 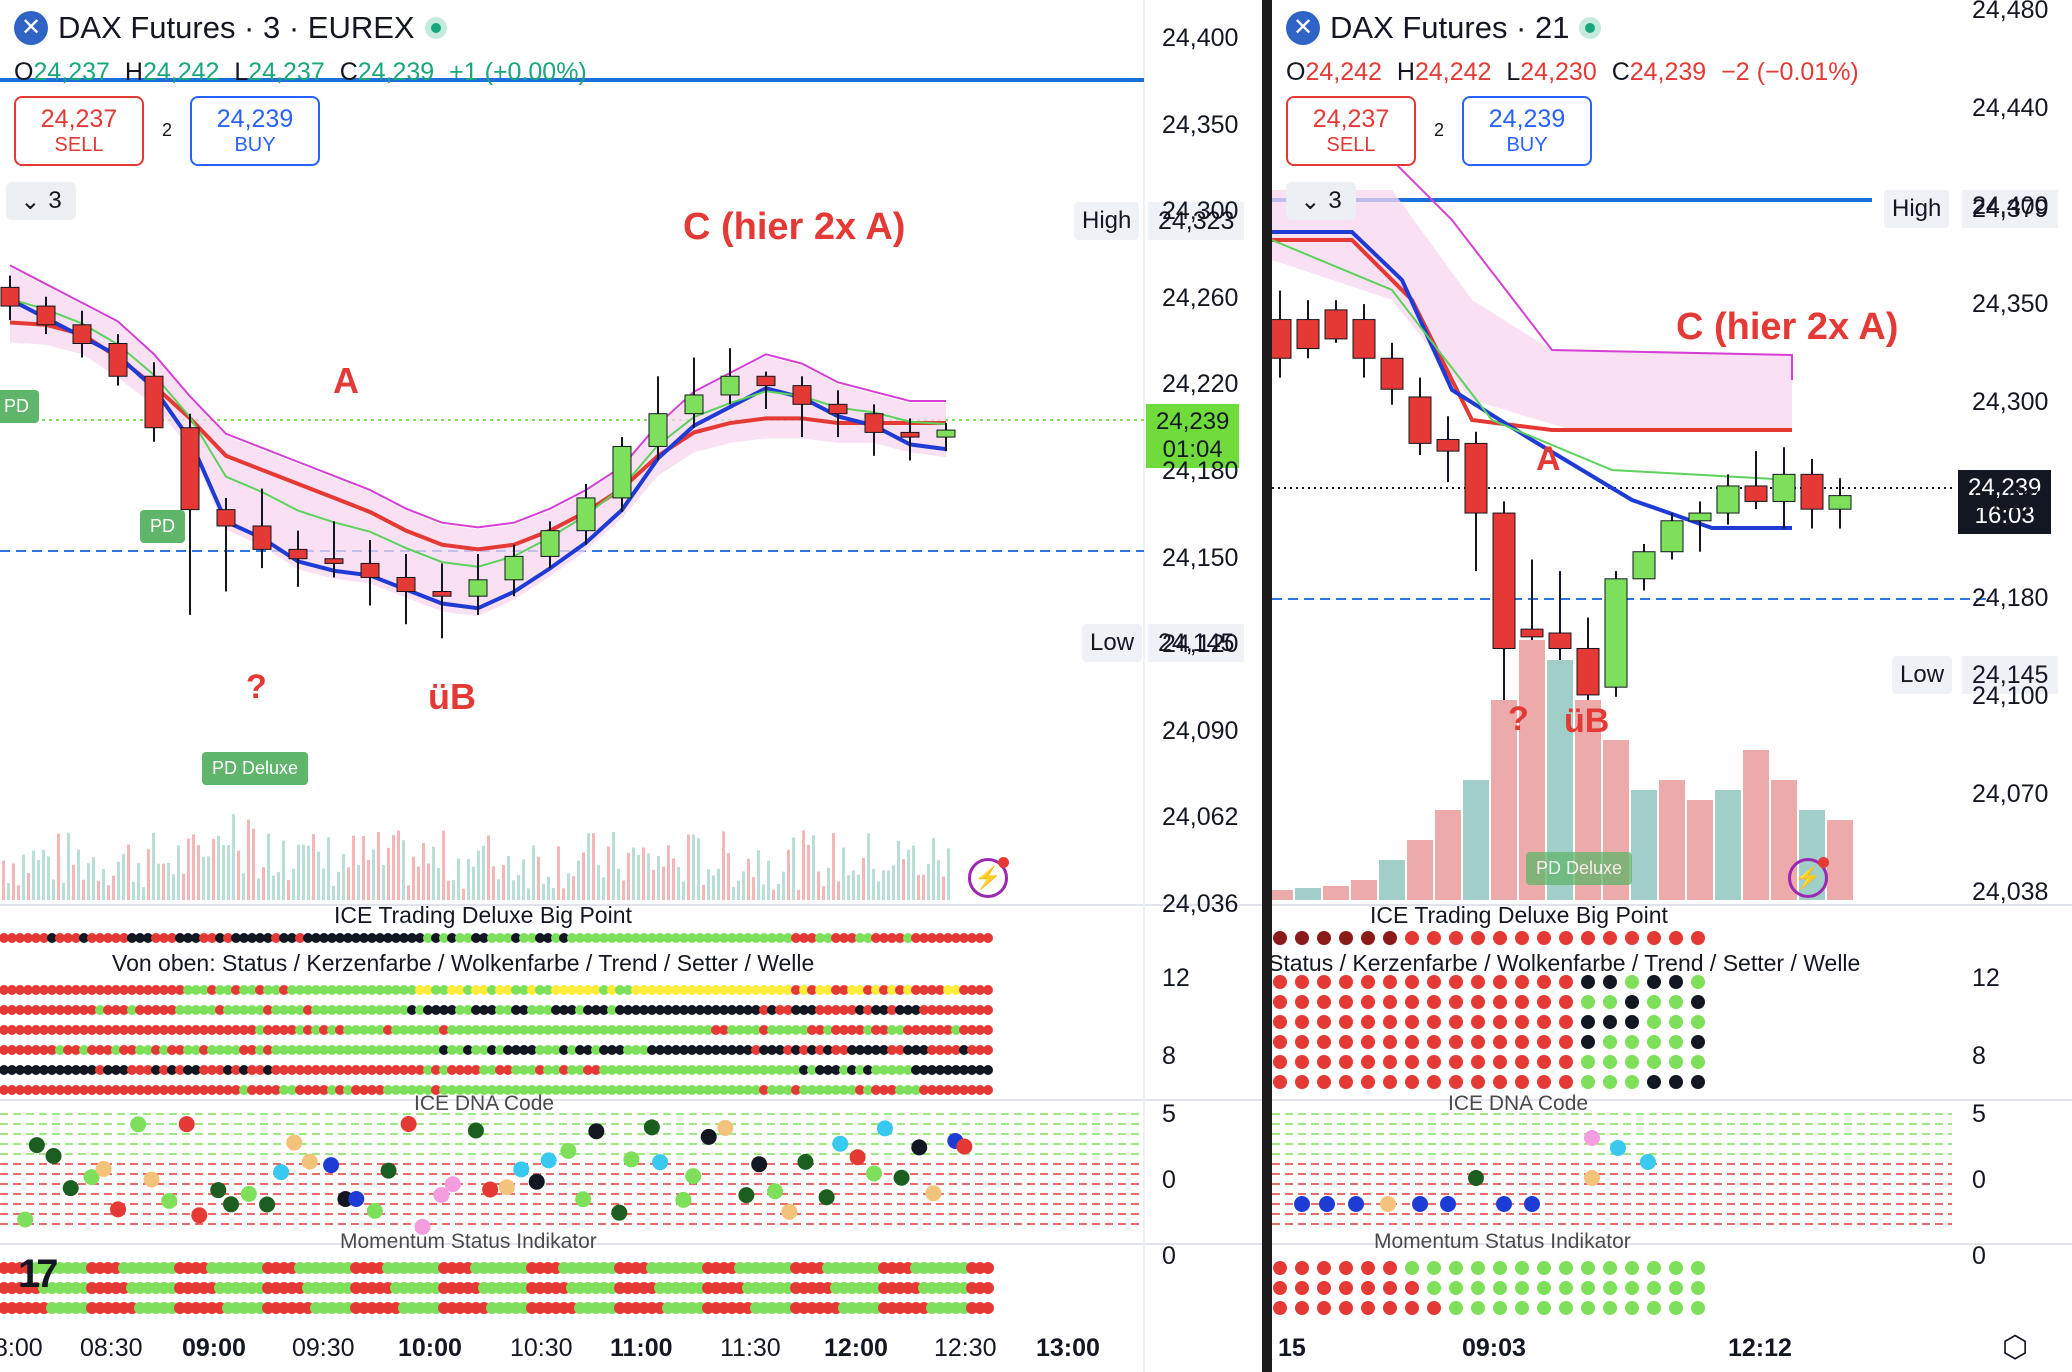 I want to click on pane-divider, so click(x=1267, y=686).